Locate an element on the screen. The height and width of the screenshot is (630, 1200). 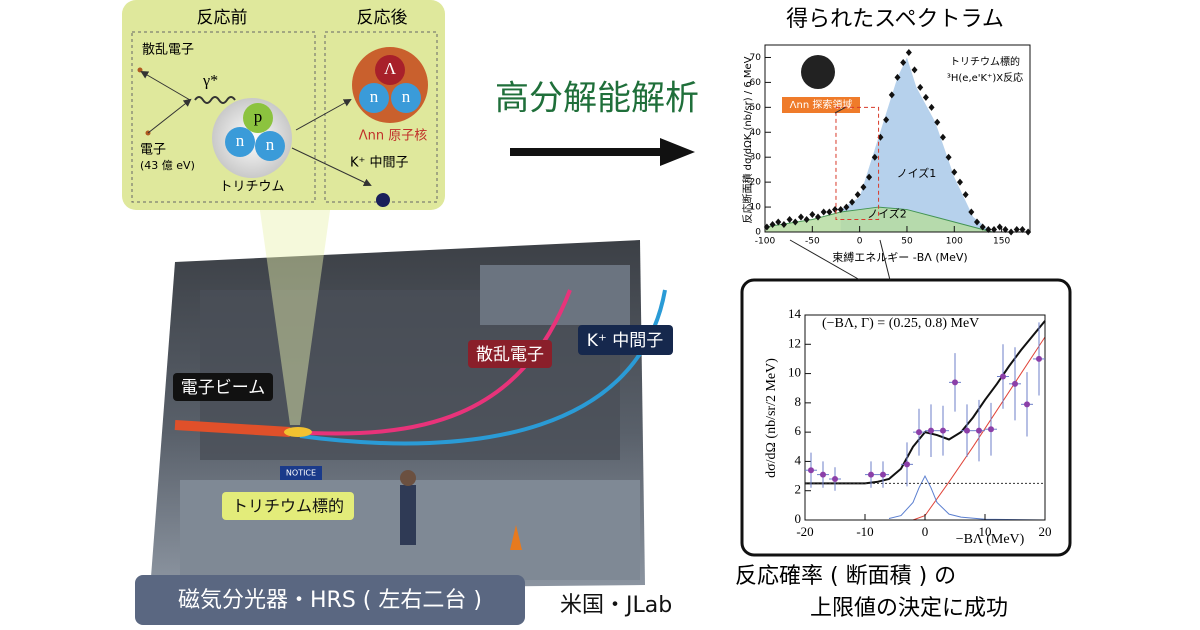
annotation: トリチウム標的 is located at coordinates (985, 61).